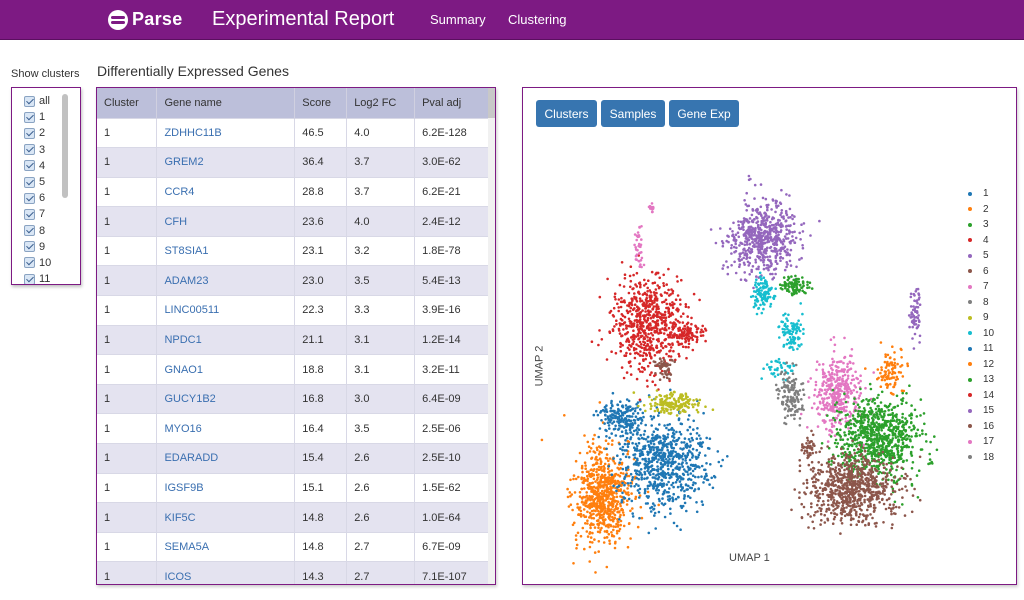  Describe the element at coordinates (37, 263) in the screenshot. I see `cluster-checkbox-10: 10` at that location.